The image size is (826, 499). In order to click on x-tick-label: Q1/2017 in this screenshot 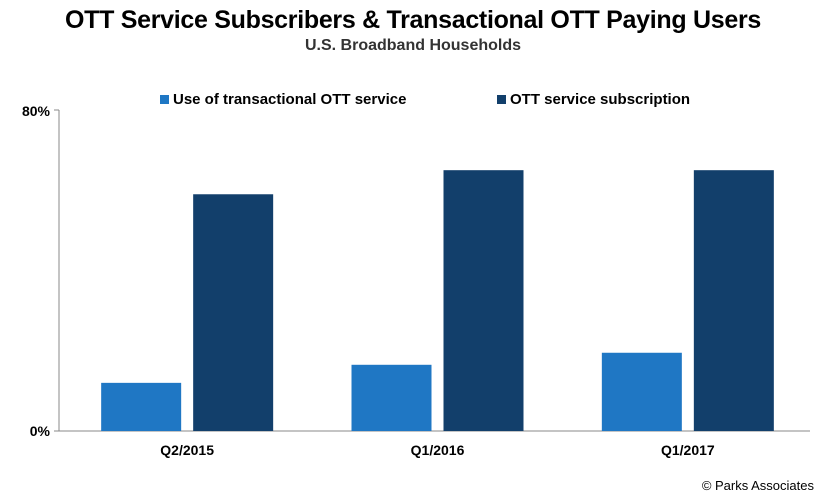, I will do `click(688, 450)`.